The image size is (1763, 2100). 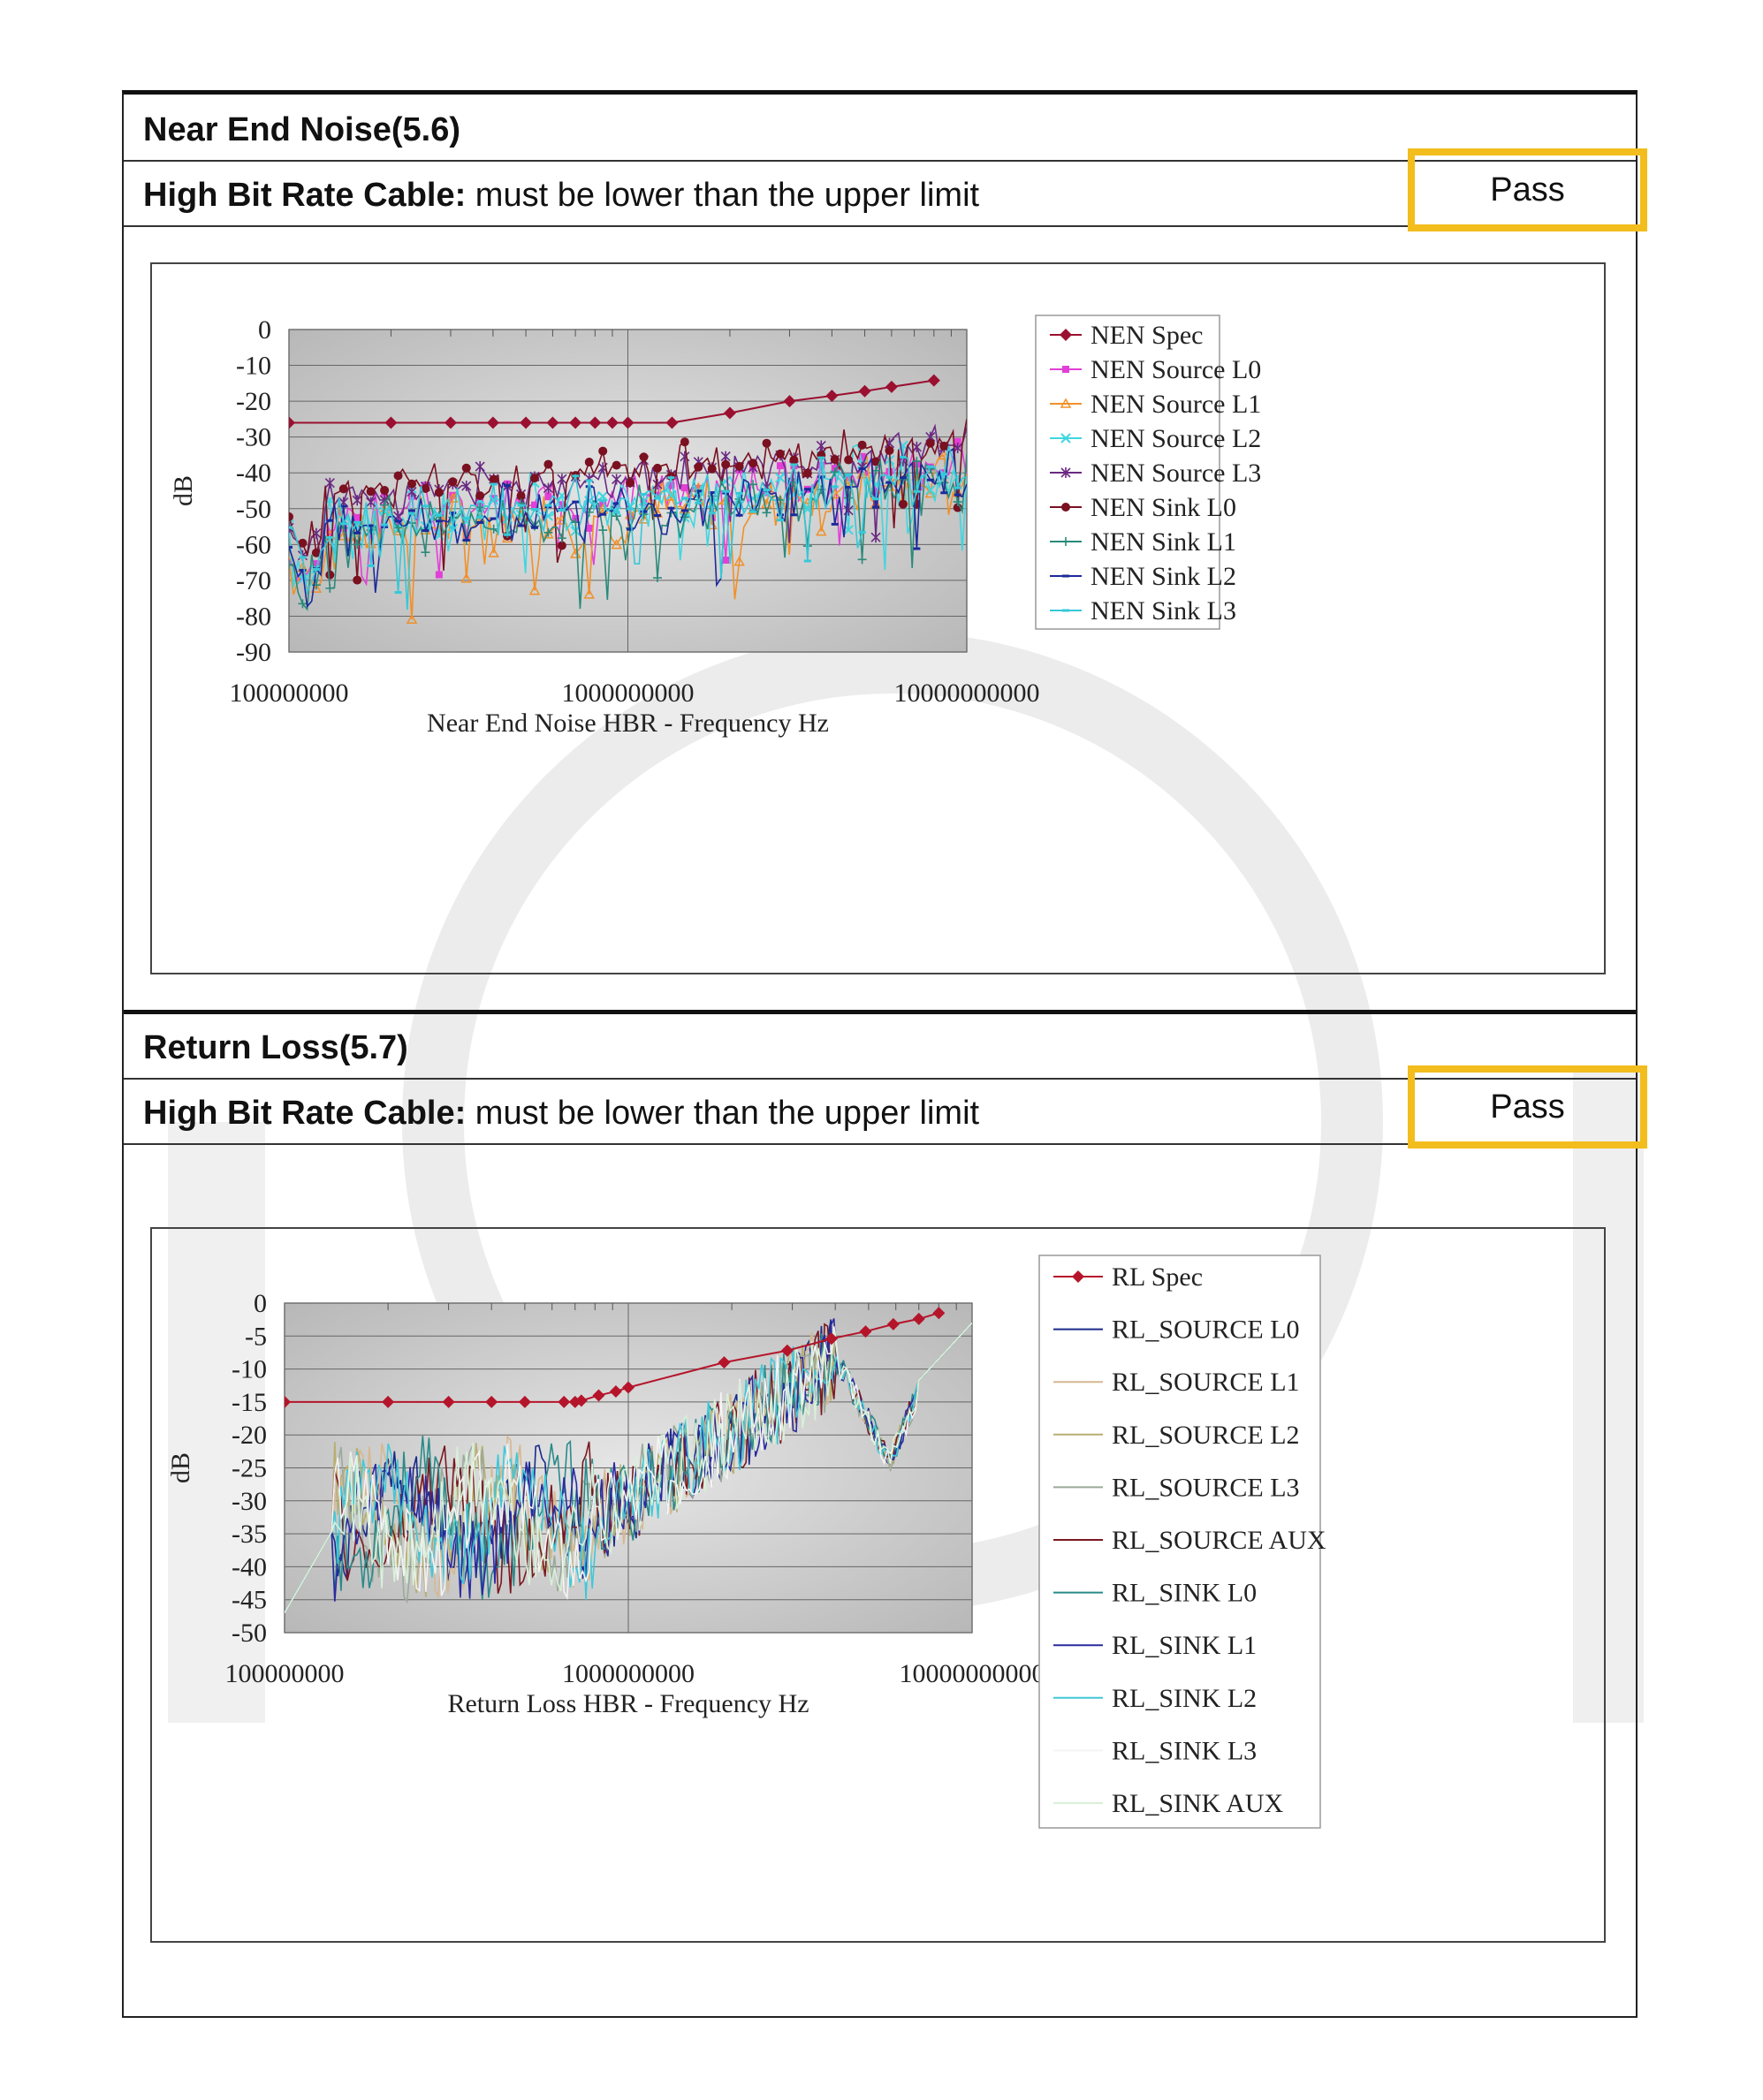 I want to click on y-tick-label: -70, so click(x=253, y=580).